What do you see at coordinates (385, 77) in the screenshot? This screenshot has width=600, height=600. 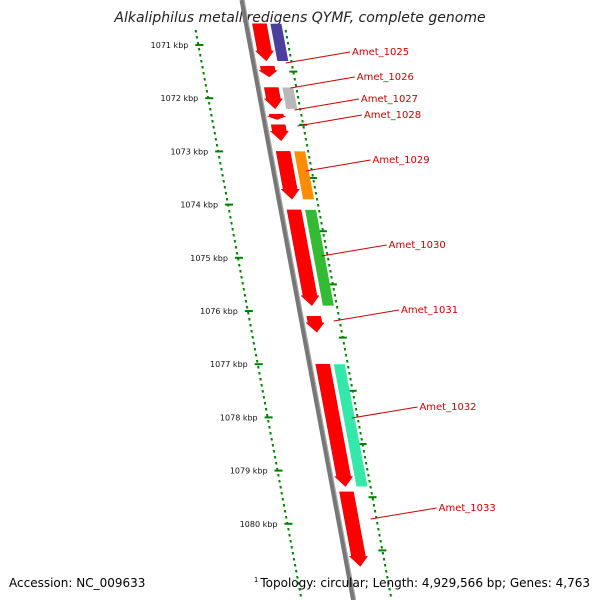 I see `gene-label: Amet_1026` at bounding box center [385, 77].